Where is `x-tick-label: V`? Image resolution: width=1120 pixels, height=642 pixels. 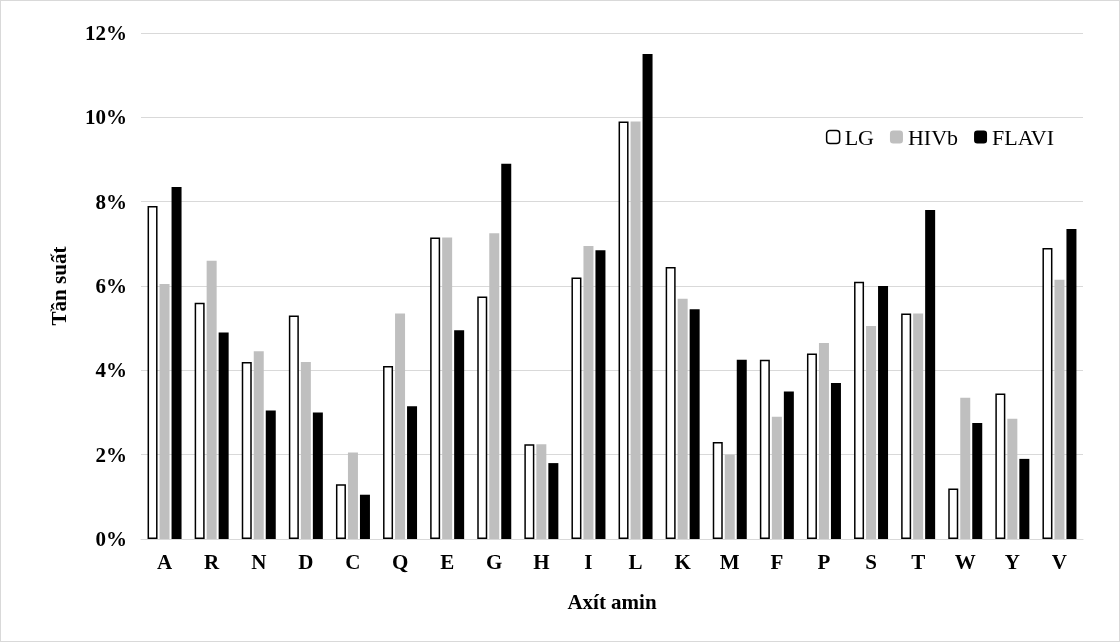 x-tick-label: V is located at coordinates (1059, 561).